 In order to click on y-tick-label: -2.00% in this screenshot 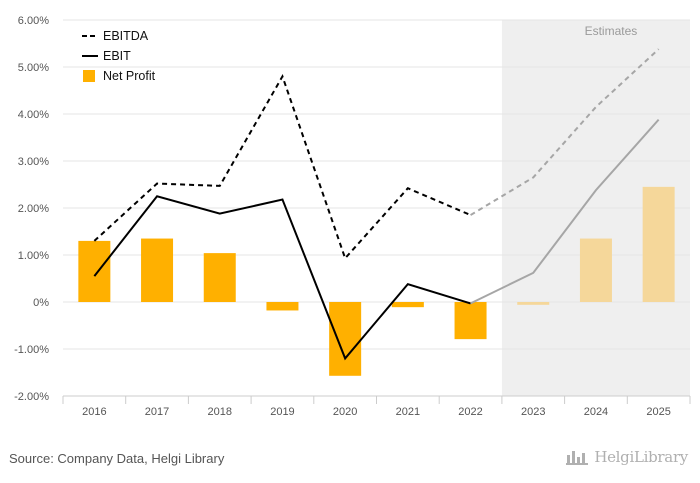, I will do `click(31, 397)`.